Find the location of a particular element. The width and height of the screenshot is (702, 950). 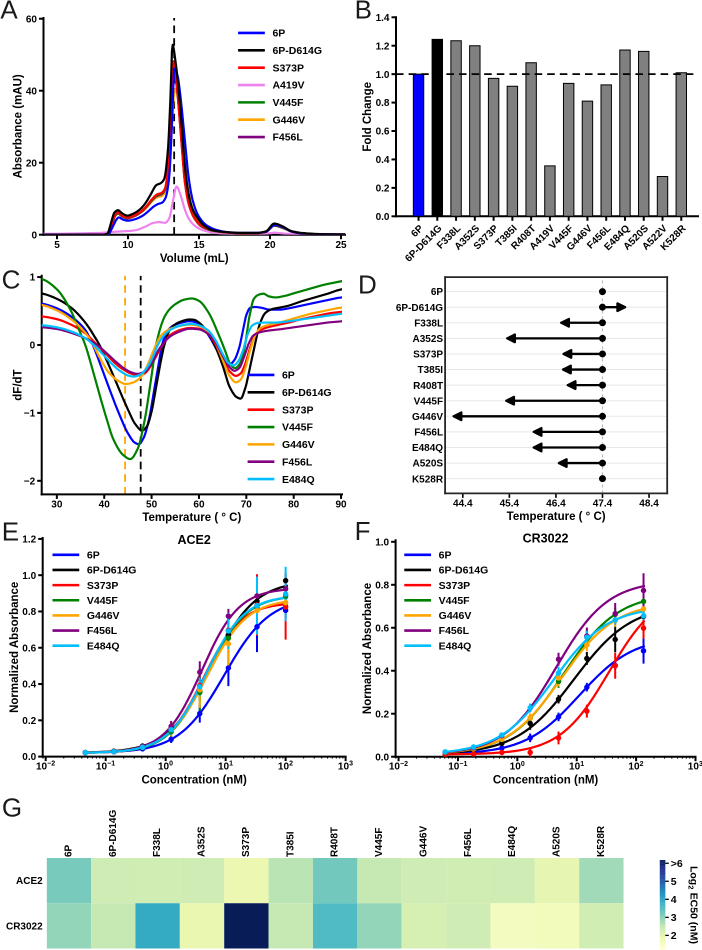

svg-text: D is located at coordinates (367, 284).